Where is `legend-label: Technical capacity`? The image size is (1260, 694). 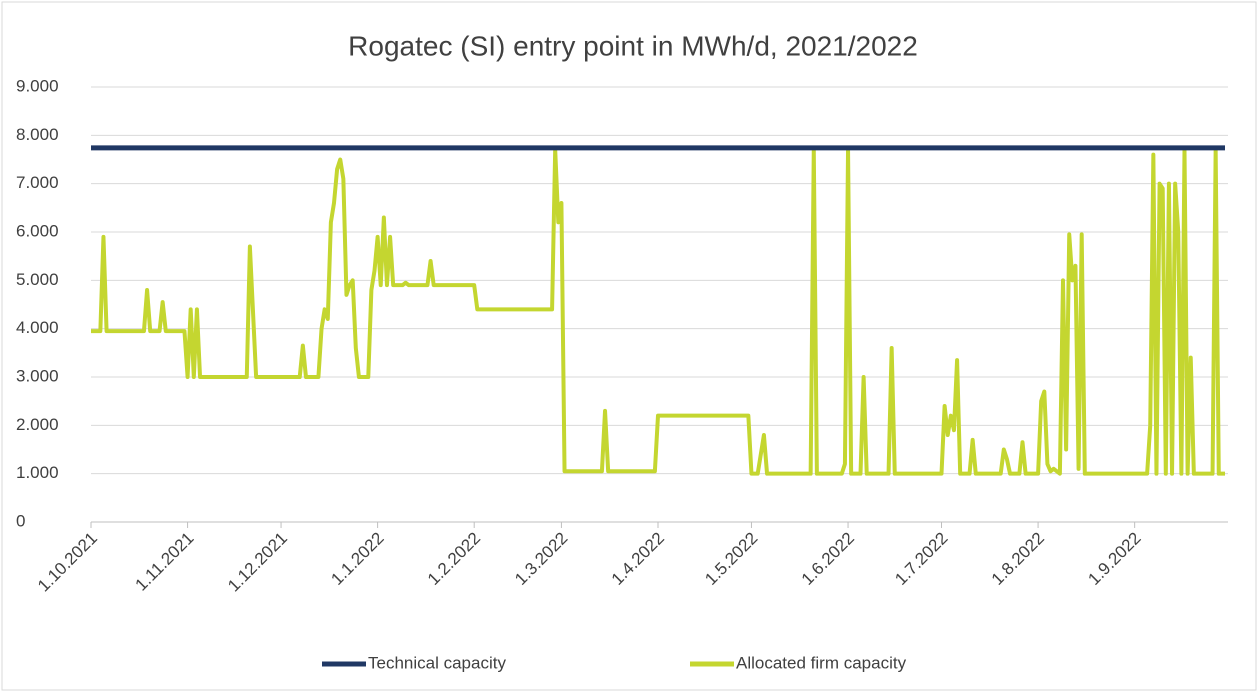
legend-label: Technical capacity is located at coordinates (437, 662).